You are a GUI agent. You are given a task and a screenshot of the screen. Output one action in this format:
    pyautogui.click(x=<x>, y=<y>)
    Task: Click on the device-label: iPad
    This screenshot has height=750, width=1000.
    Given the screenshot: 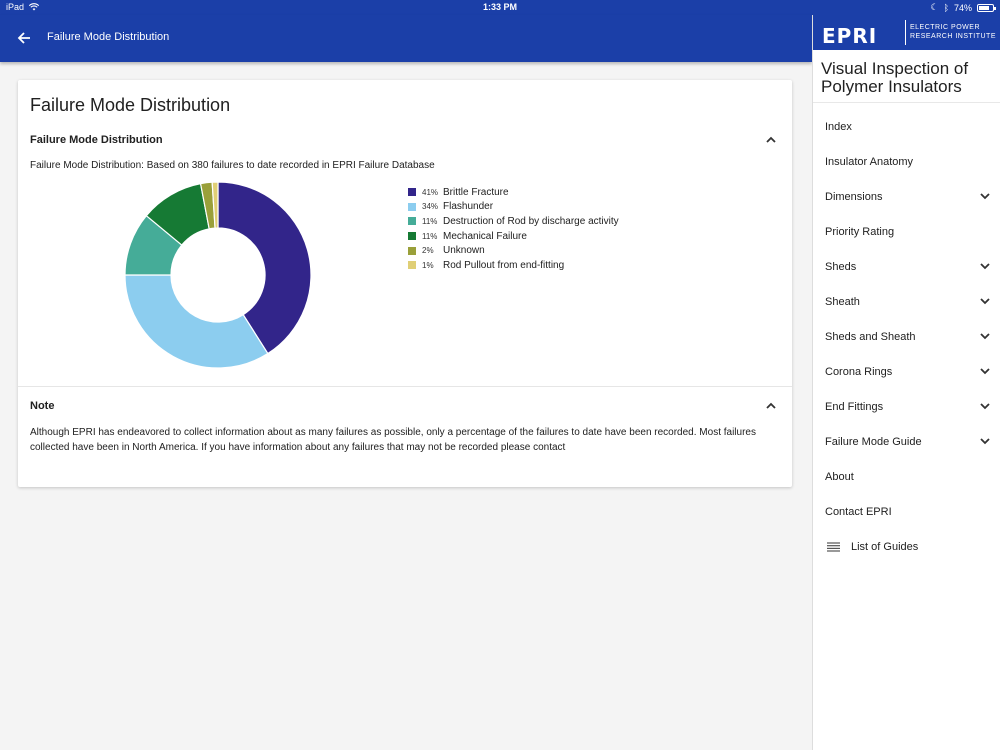 What is the action you would take?
    pyautogui.click(x=15, y=7)
    